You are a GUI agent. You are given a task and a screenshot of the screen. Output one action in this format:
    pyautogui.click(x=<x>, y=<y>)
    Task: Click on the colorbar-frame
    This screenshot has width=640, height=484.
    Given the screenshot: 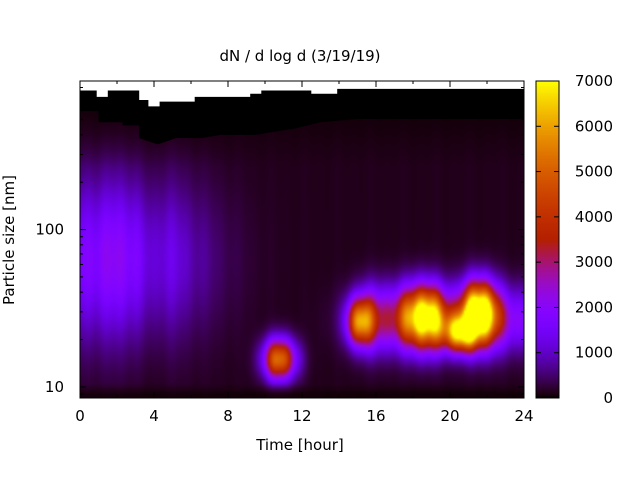 What is the action you would take?
    pyautogui.click(x=547, y=239)
    